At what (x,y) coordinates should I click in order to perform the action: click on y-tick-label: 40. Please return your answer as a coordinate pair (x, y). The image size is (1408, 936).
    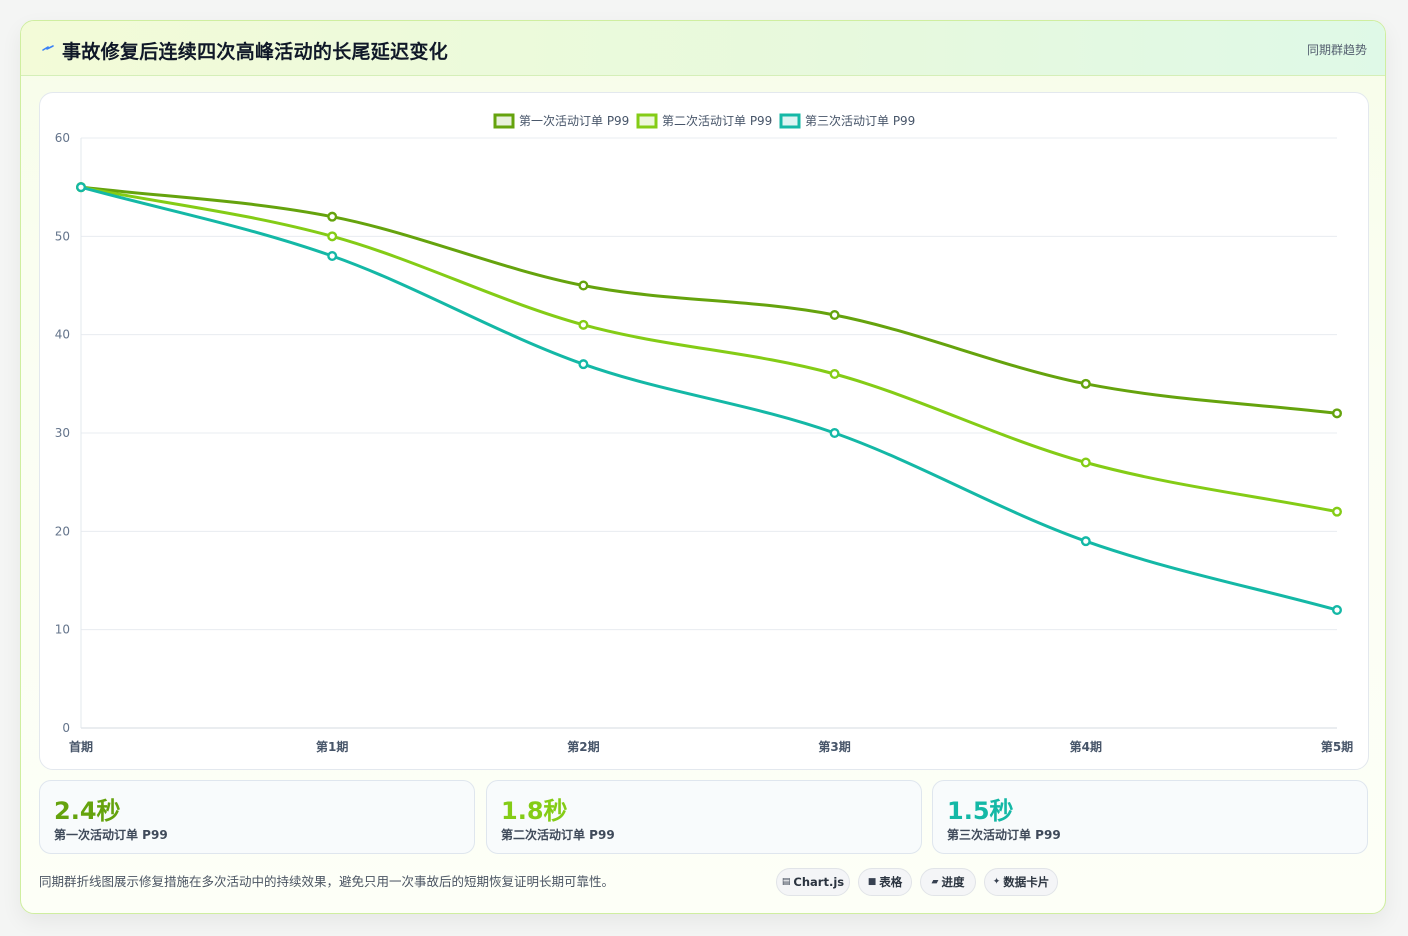
    Looking at the image, I should click on (62, 335).